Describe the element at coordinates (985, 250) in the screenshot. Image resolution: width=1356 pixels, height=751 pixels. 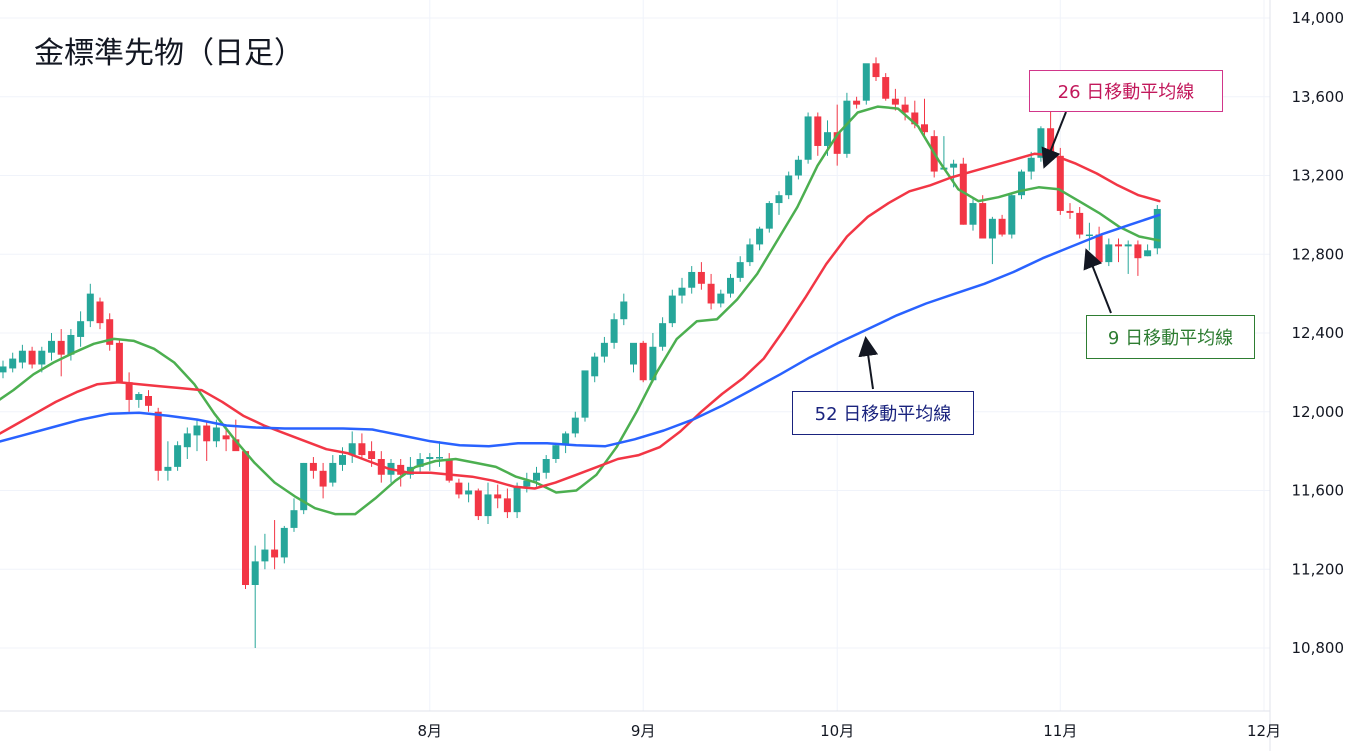
I see `annotation-arrows` at that location.